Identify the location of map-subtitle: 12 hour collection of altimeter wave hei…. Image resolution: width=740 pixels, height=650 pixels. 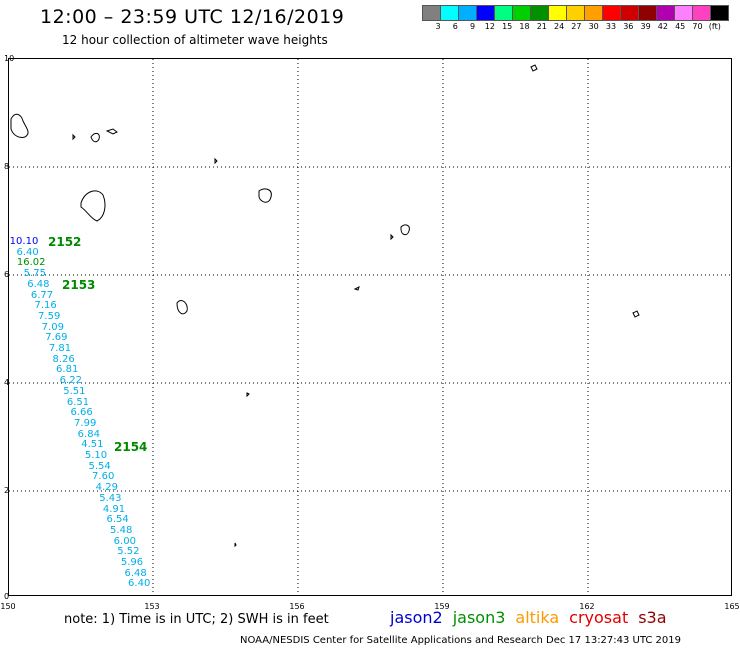
(195, 40).